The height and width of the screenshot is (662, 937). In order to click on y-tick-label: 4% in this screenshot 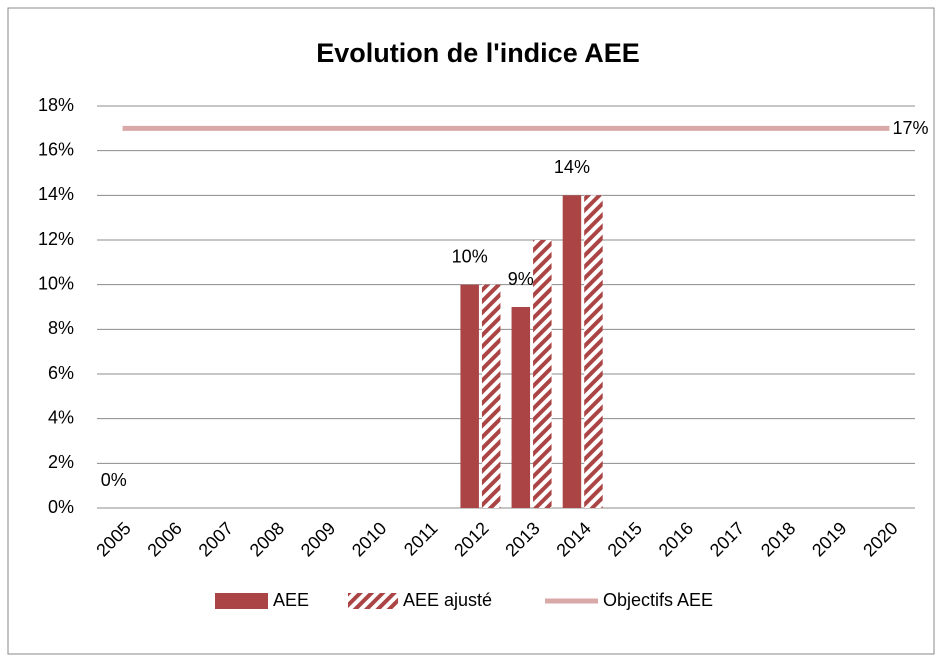, I will do `click(61, 417)`.